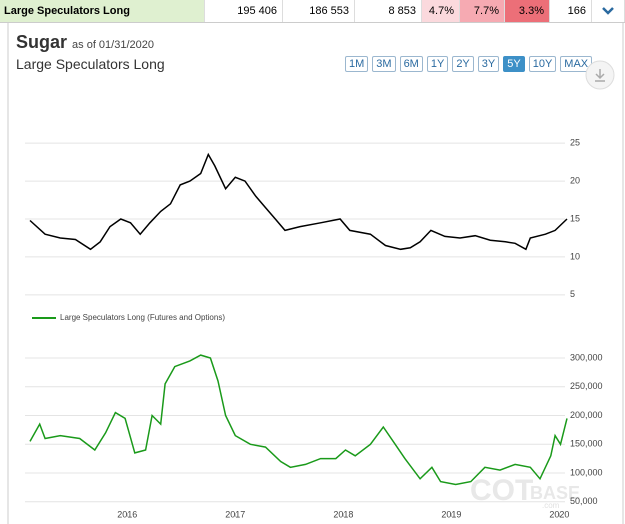  I want to click on y-tick-label: 300,000, so click(586, 357).